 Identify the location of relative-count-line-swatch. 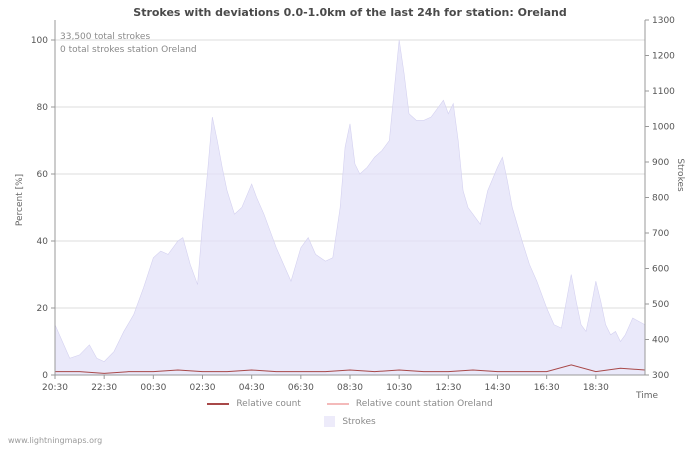
(218, 404).